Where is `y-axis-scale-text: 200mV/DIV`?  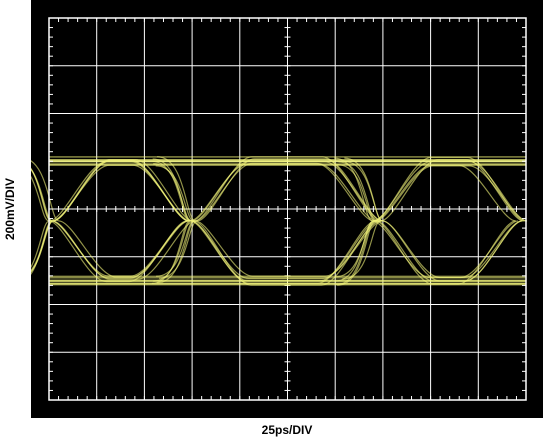
y-axis-scale-text: 200mV/DIV is located at coordinates (10, 209).